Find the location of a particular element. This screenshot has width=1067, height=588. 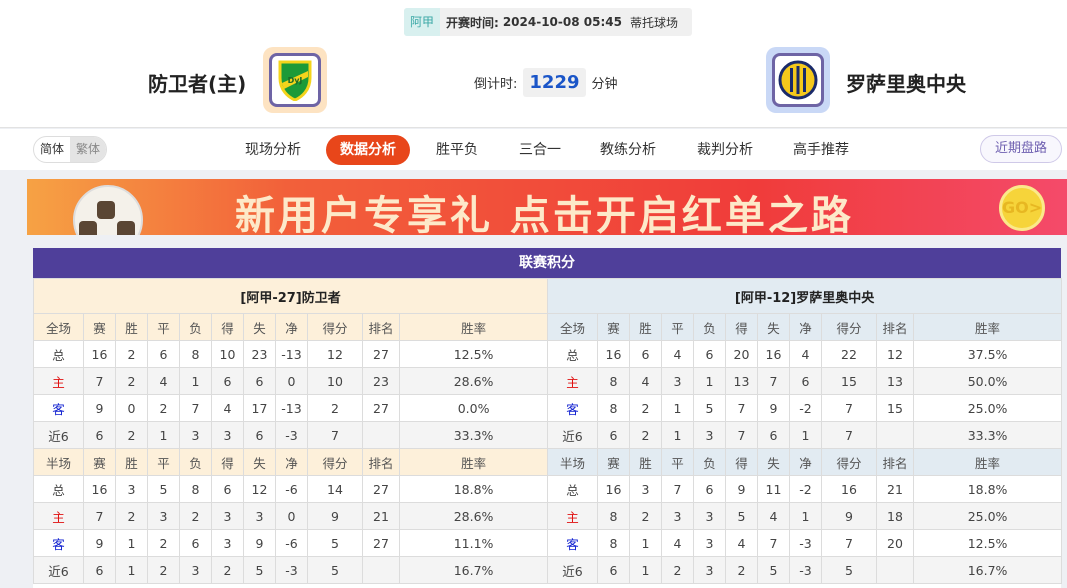

cell: 16.7% is located at coordinates (473, 570).